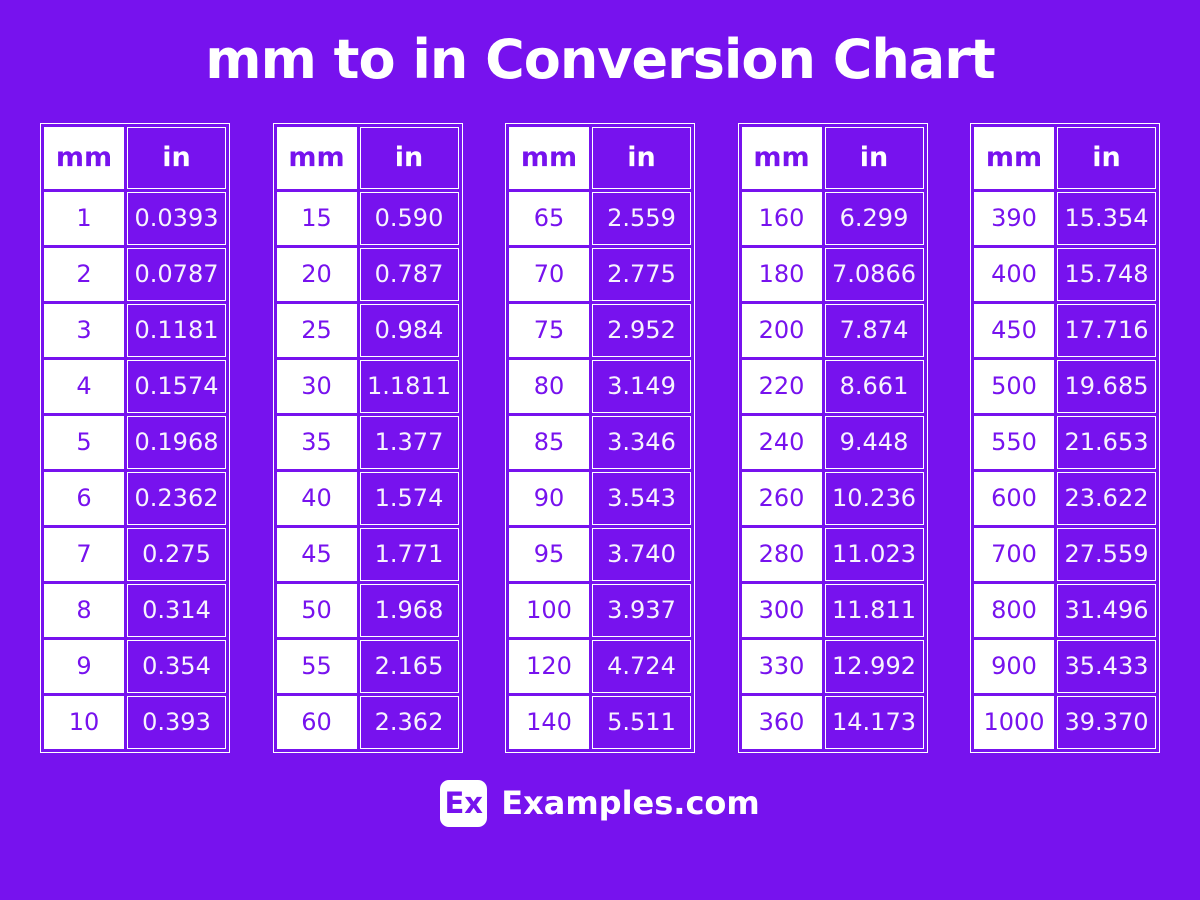 The width and height of the screenshot is (1200, 900). Describe the element at coordinates (316, 218) in the screenshot. I see `mm-value: 15` at that location.